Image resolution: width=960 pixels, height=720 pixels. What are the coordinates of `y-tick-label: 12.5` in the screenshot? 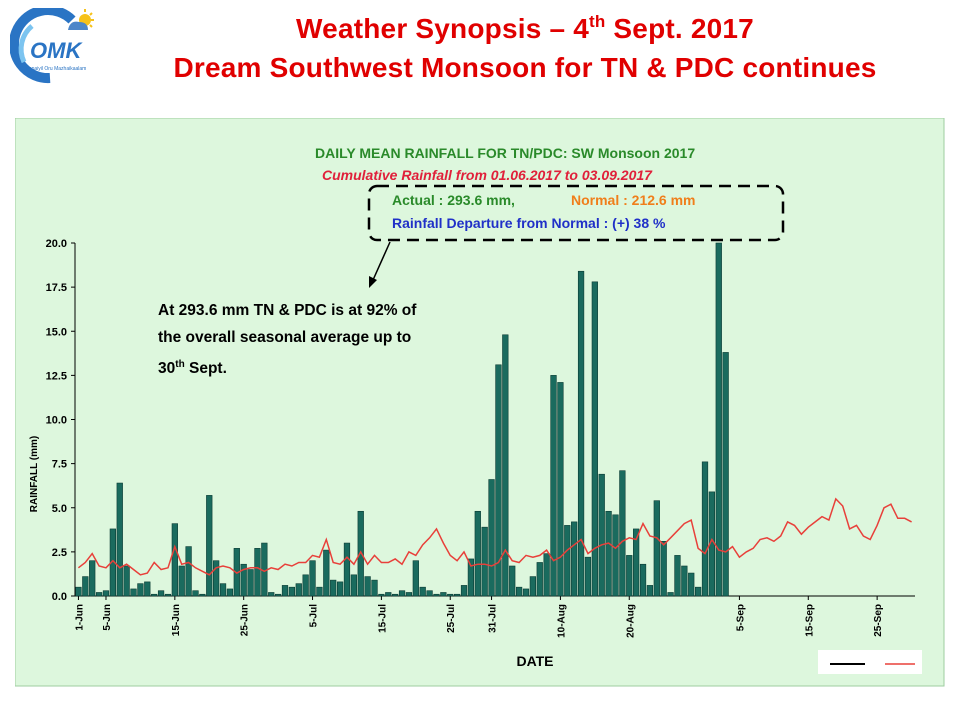 It's located at (56, 376).